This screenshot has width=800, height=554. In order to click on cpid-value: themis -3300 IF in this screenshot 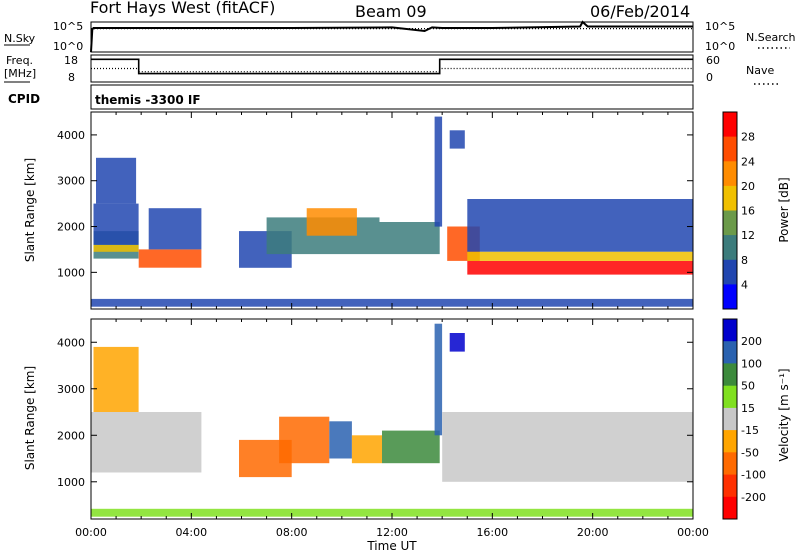, I will do `click(148, 100)`.